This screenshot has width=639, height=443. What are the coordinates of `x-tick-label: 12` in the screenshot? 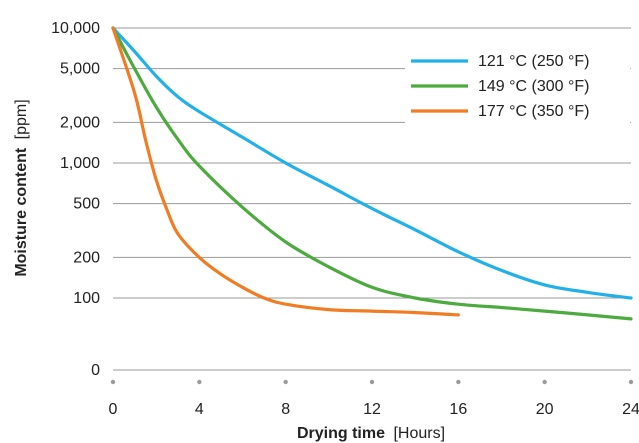 It's located at (372, 409).